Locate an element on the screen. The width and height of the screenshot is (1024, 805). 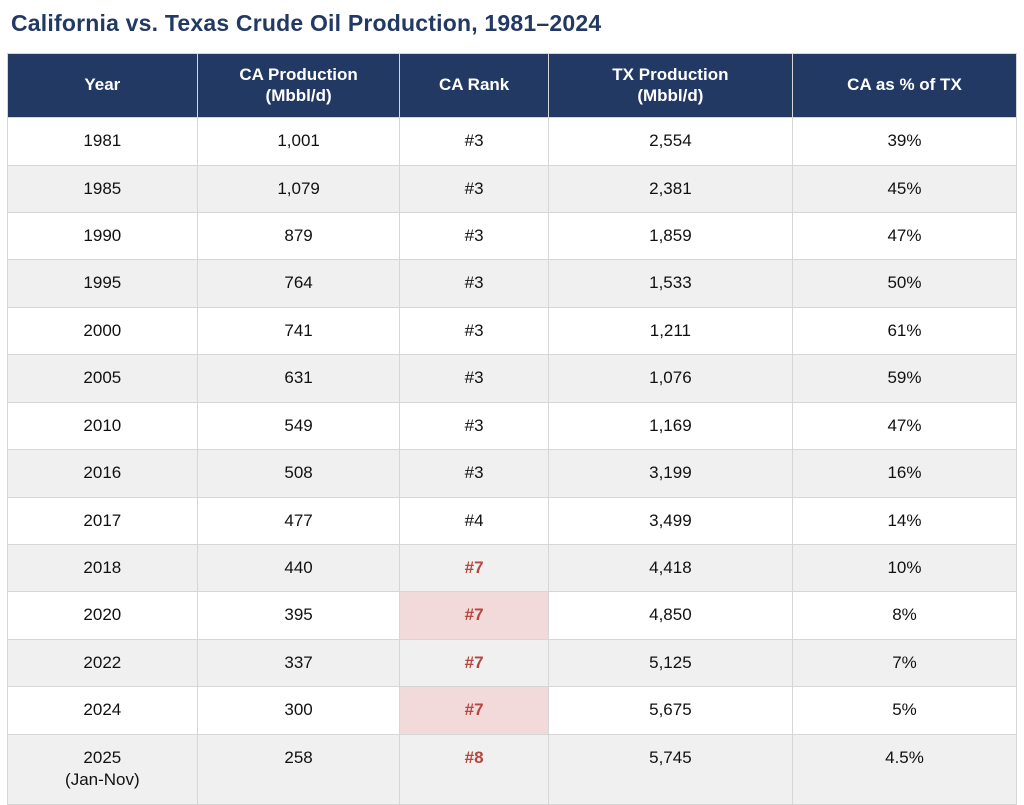
ca-pct-of-tx-cell: 14% is located at coordinates (904, 521).